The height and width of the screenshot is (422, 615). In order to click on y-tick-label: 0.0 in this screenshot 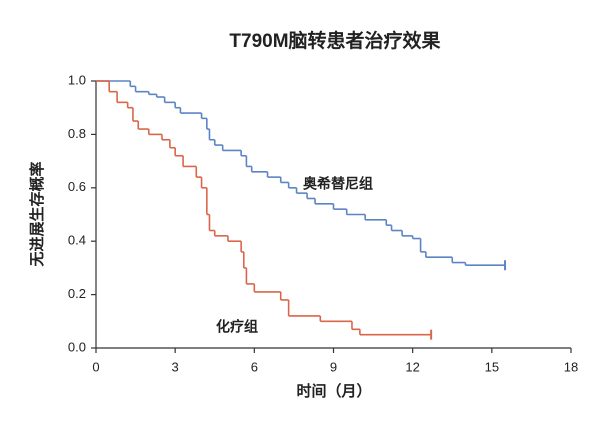, I will do `click(77, 346)`.